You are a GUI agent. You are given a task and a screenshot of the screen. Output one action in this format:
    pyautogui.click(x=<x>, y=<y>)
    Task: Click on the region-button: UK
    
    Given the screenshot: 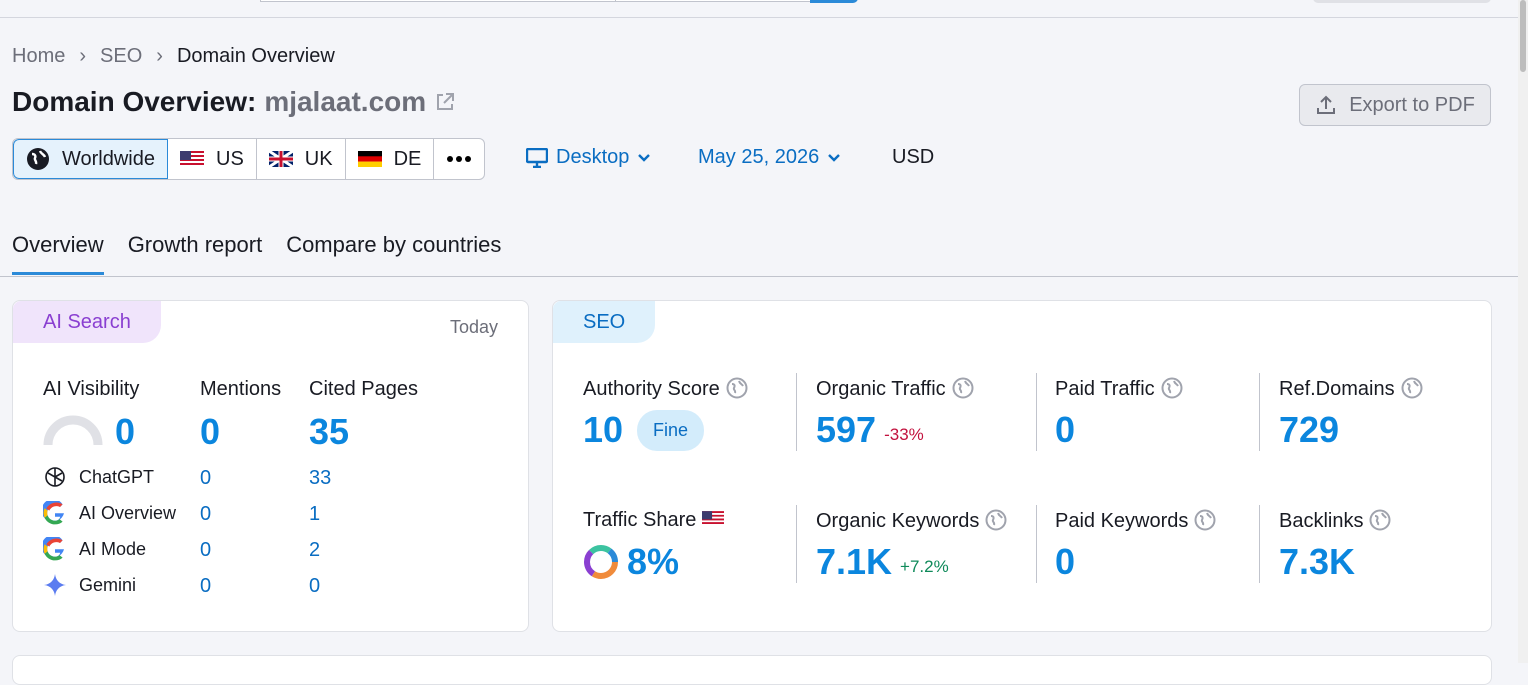 What is the action you would take?
    pyautogui.click(x=301, y=159)
    